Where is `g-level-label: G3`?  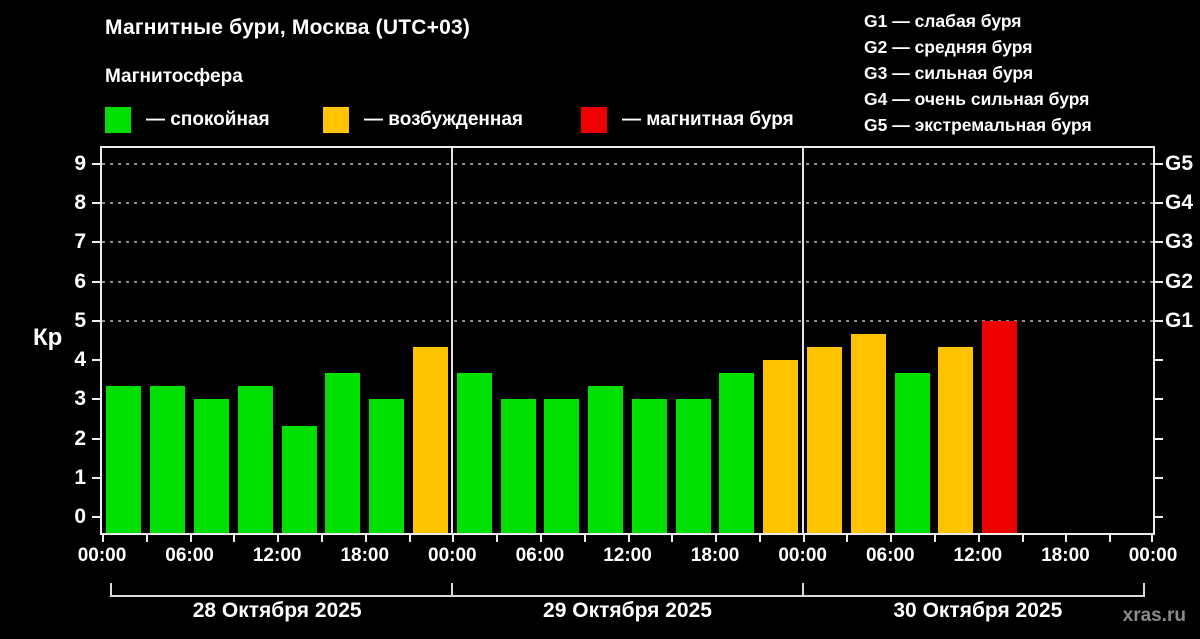
g-level-label: G3 is located at coordinates (1179, 242).